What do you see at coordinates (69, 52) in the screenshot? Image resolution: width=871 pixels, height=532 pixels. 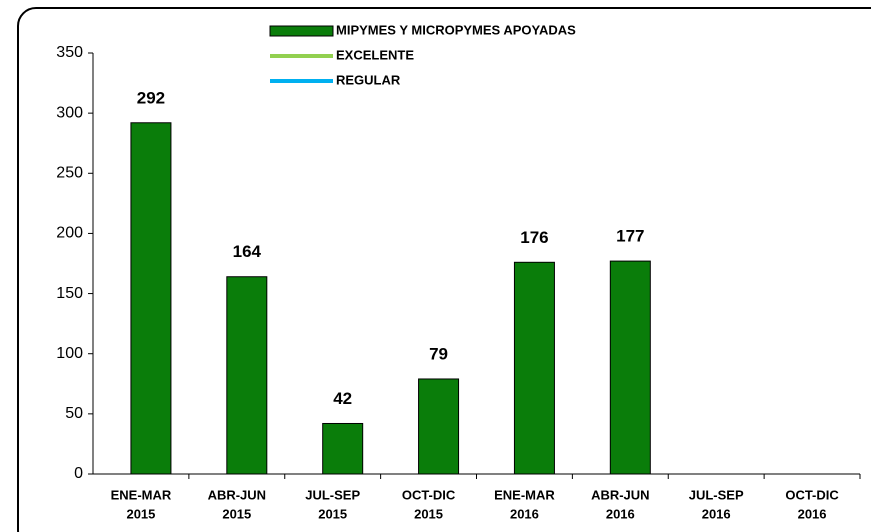 I see `y-tick-label: 350` at bounding box center [69, 52].